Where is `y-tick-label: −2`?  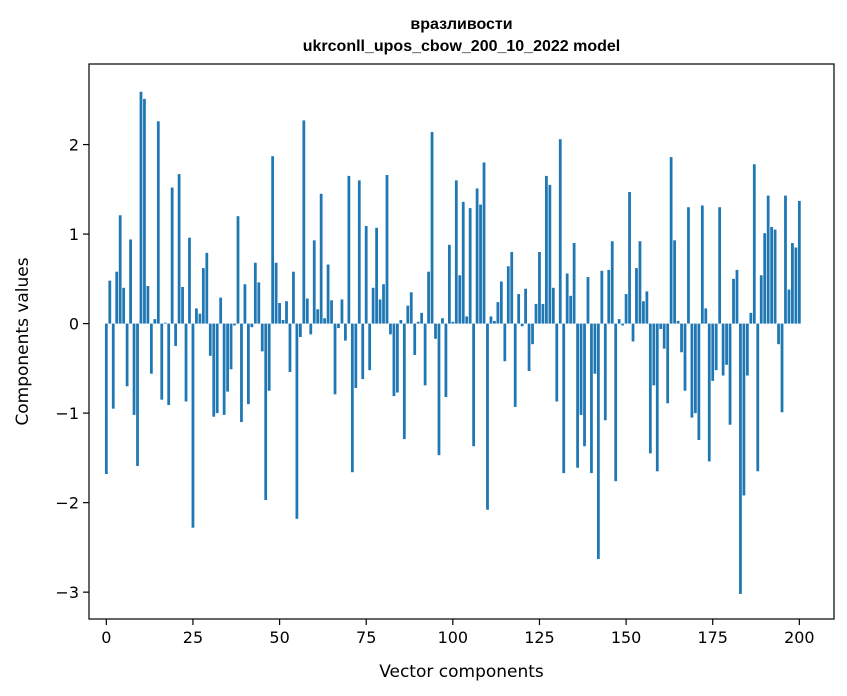
y-tick-label: −2 is located at coordinates (67, 503).